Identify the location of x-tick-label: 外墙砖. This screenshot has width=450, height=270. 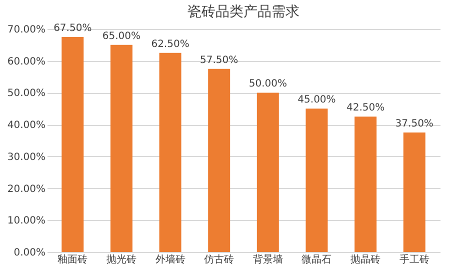
(170, 260).